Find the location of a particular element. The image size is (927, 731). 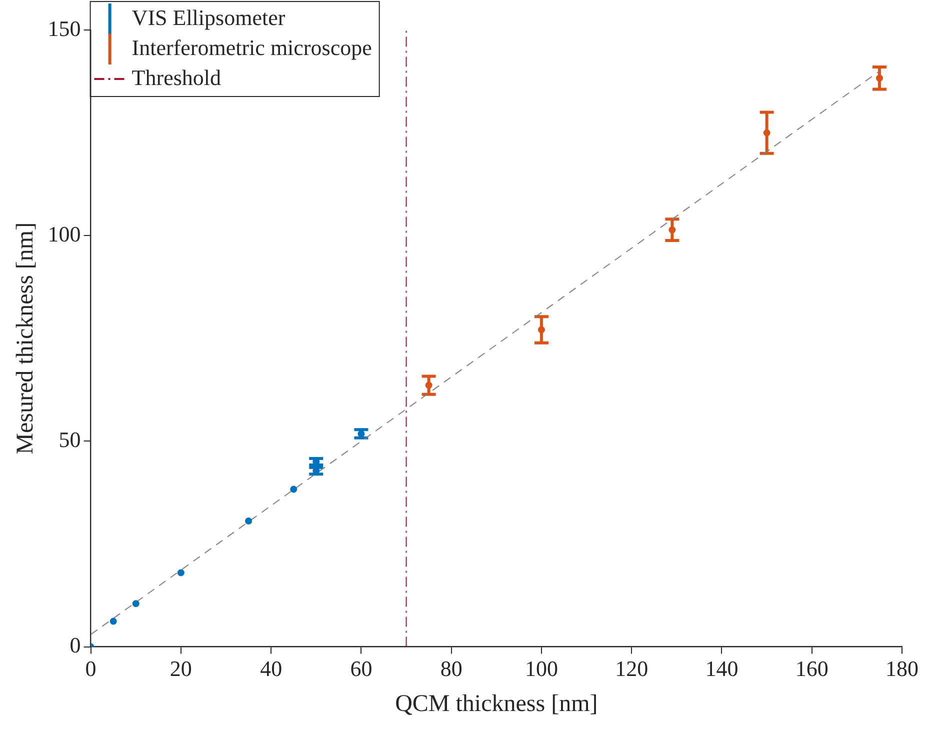

x-tick-label: 20 is located at coordinates (181, 668).